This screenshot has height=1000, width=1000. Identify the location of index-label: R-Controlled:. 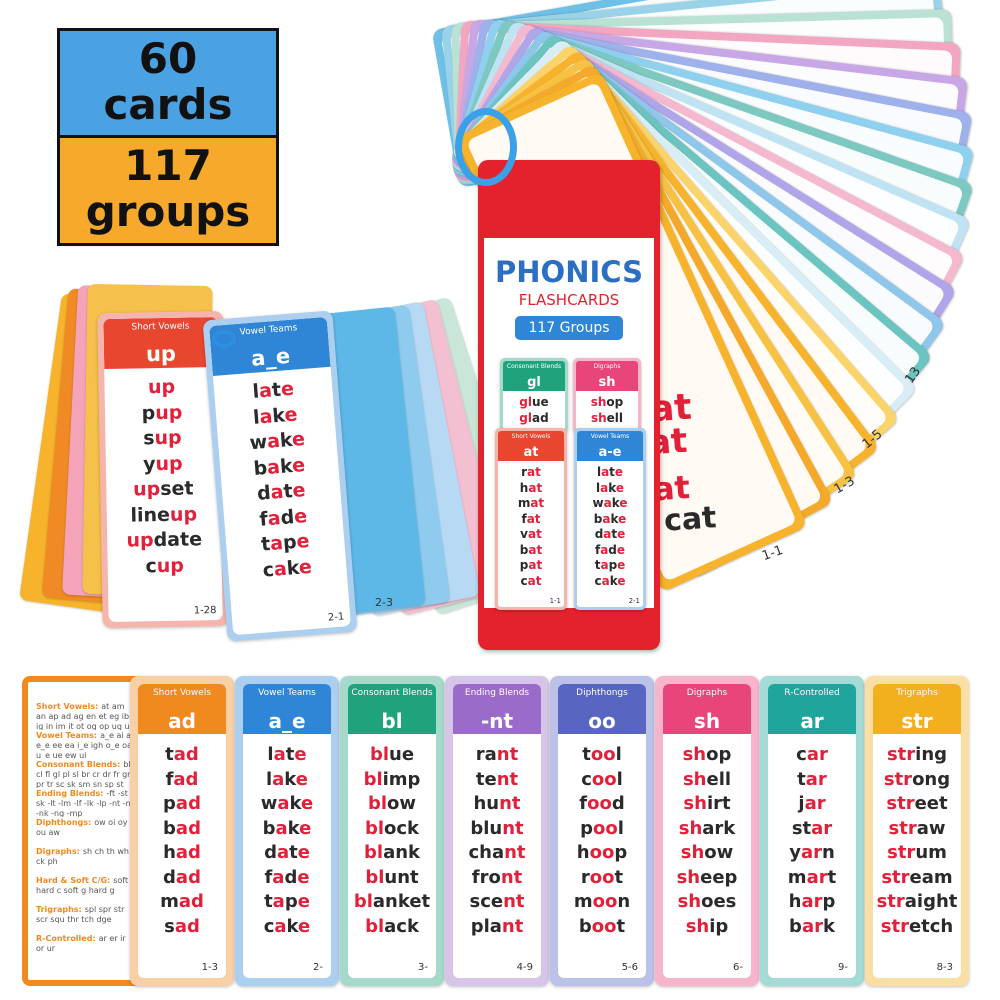
(66, 938).